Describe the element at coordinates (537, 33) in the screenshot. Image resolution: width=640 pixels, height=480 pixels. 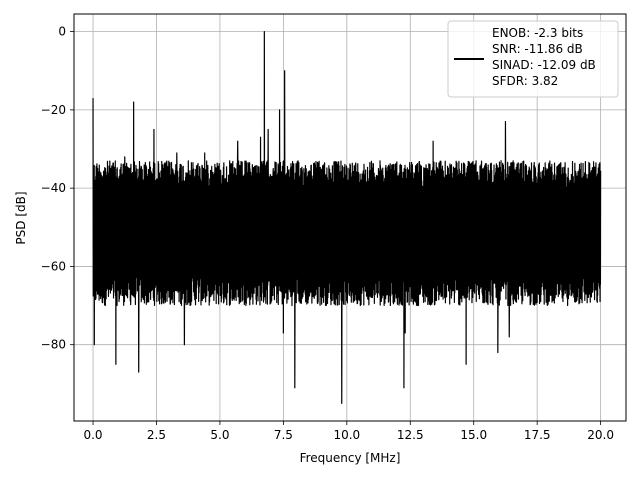
I see `legend-text-line: ENOB: -2.3 bits` at that location.